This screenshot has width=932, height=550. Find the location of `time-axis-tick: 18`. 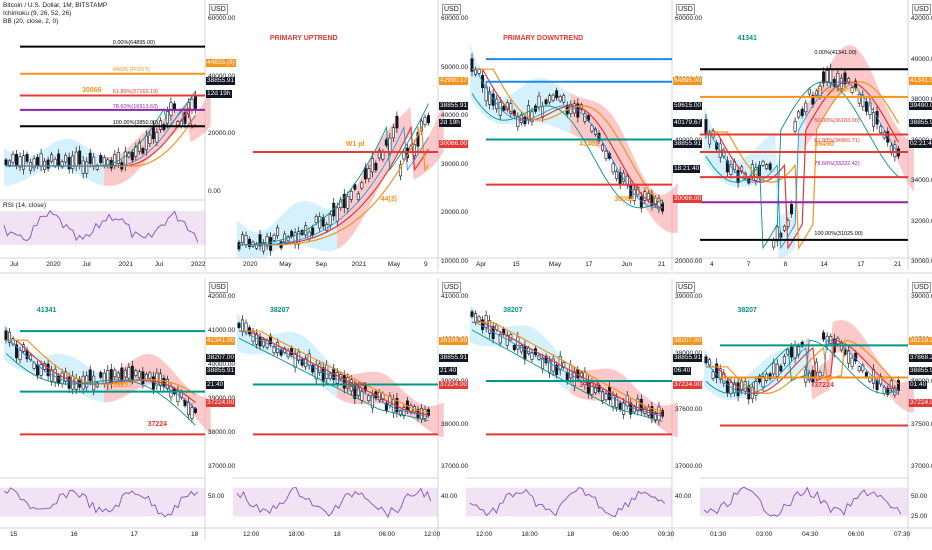

time-axis-tick: 18 is located at coordinates (571, 534).